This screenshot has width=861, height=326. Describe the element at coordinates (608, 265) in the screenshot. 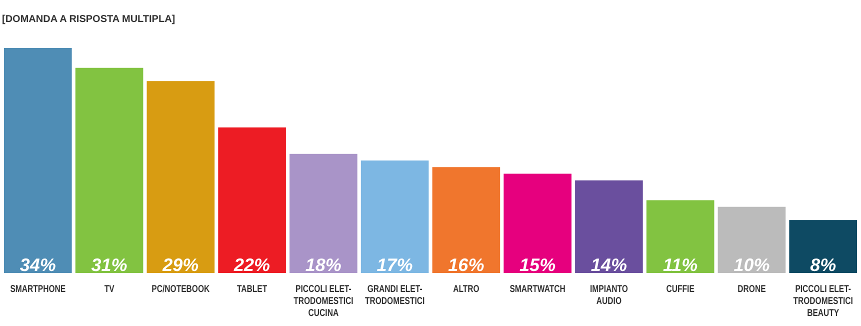

I see `data-label: 14%` at that location.